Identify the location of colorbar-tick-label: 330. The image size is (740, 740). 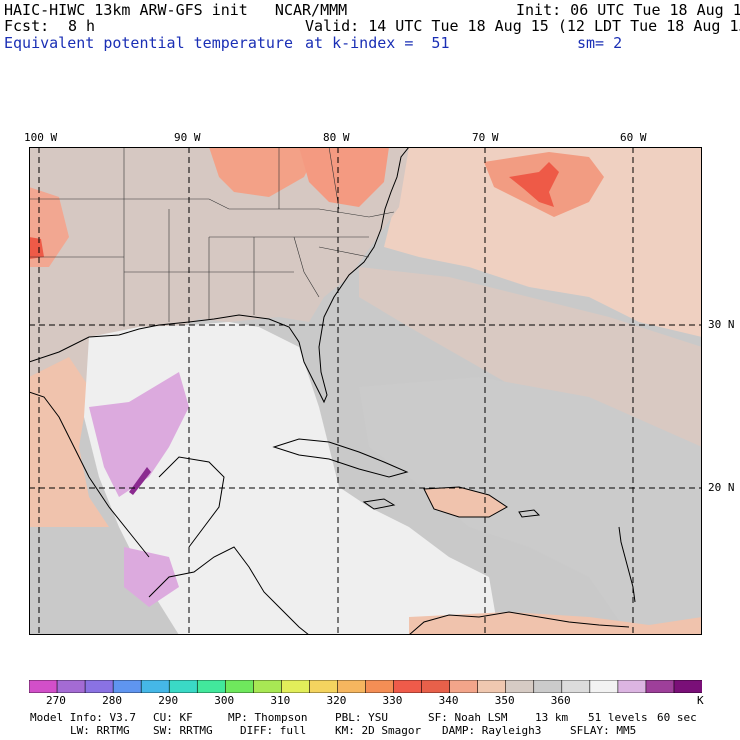
(392, 700).